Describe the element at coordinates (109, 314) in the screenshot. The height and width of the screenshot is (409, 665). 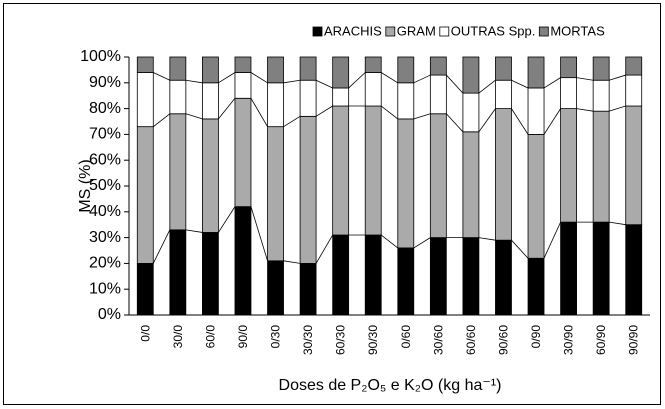
I see `y-tick-label: 0%` at that location.